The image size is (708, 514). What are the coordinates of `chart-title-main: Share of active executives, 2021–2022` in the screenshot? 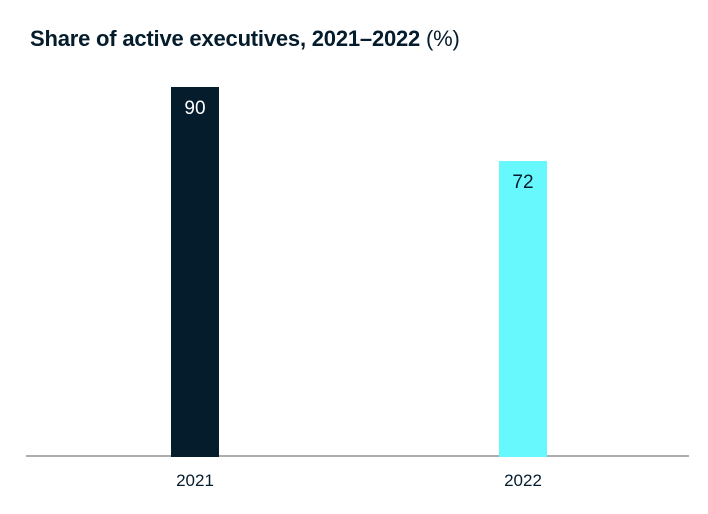 It's located at (225, 38).